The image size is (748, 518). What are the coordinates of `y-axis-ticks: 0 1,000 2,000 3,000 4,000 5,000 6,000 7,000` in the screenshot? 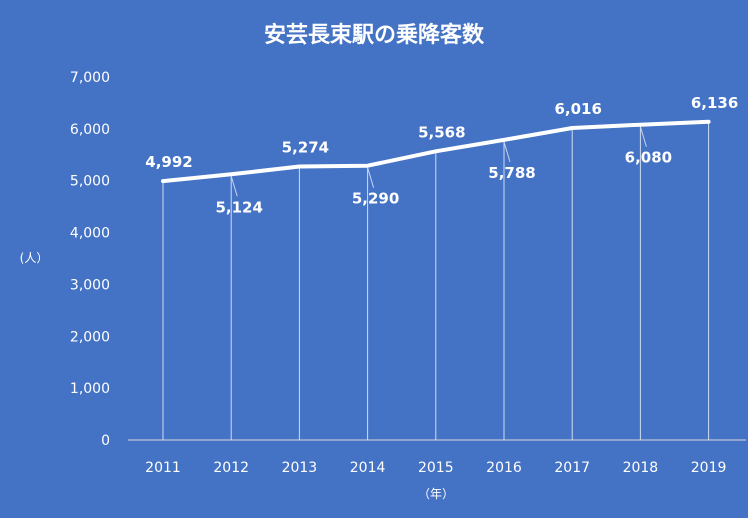 It's located at (90, 259).